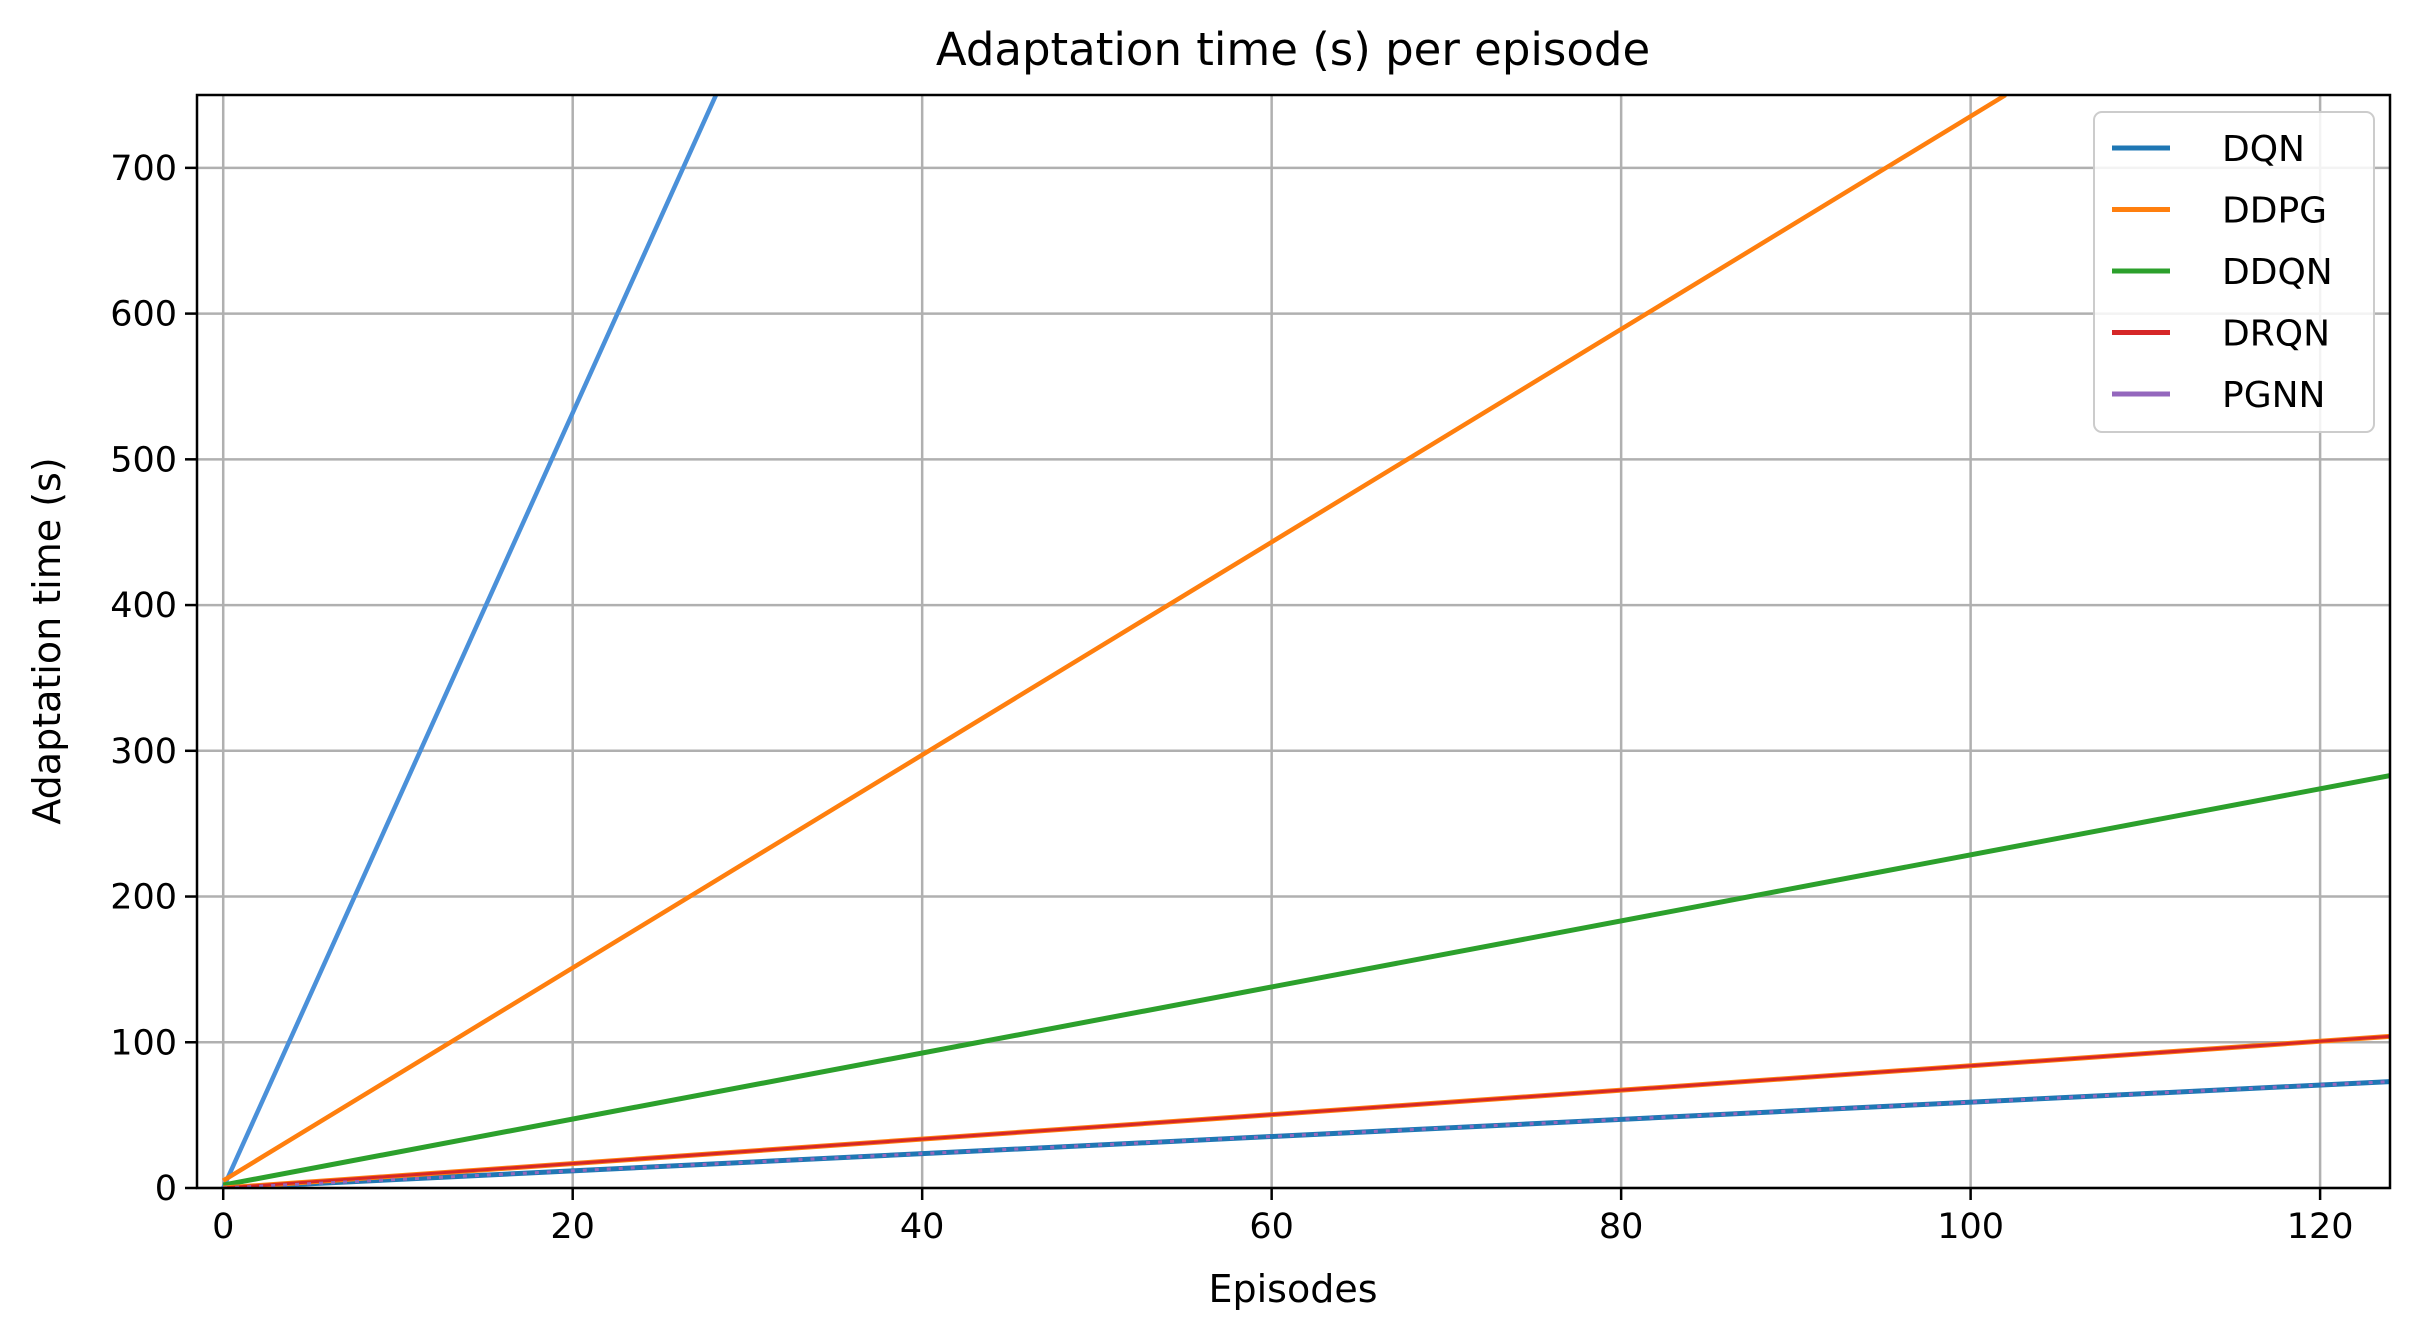 Image resolution: width=2414 pixels, height=1336 pixels. Describe the element at coordinates (143, 315) in the screenshot. I see `y-tick-label: 600` at that location.